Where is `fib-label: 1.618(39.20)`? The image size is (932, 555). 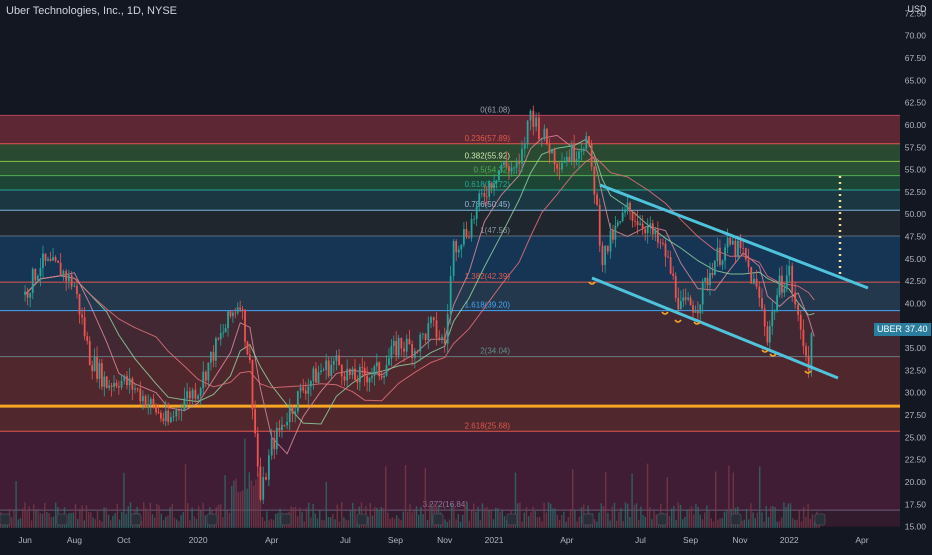
fib-label: 1.618(39.20) is located at coordinates (488, 305).